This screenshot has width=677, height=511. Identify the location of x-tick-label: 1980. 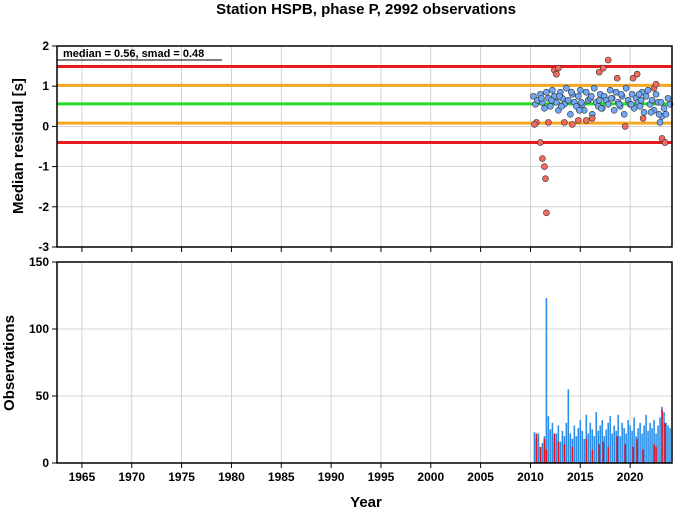
(231, 477).